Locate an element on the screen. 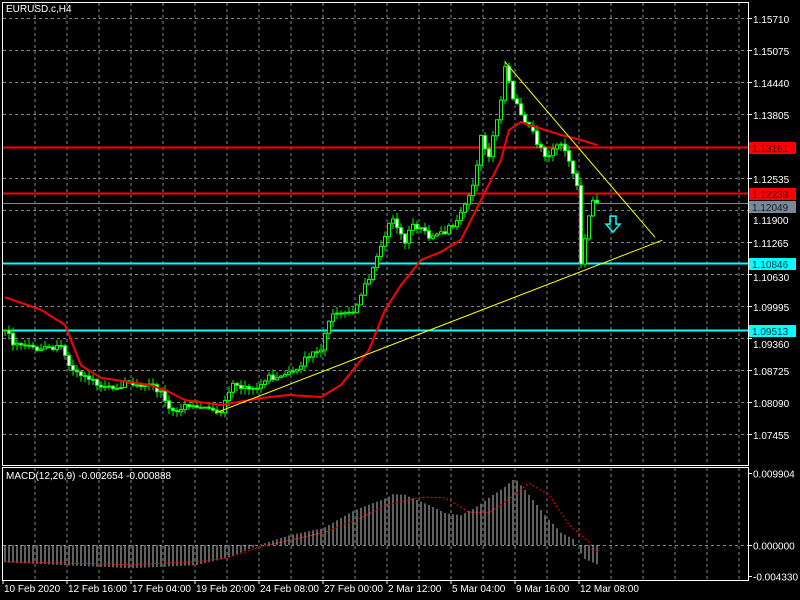  price-level-label: 1.12239 is located at coordinates (770, 195).